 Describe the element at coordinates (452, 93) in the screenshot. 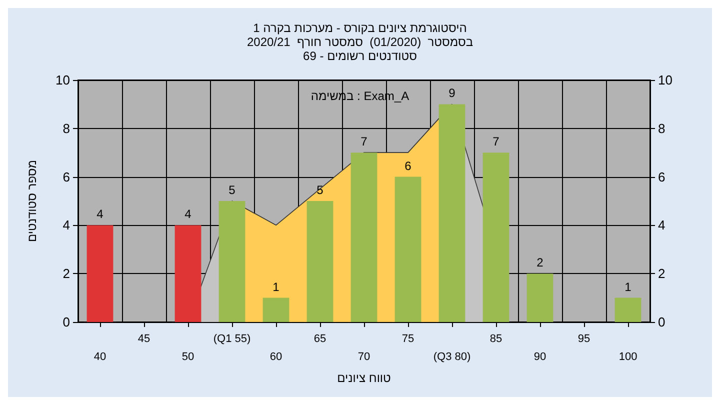

I see `data-label: 9` at that location.